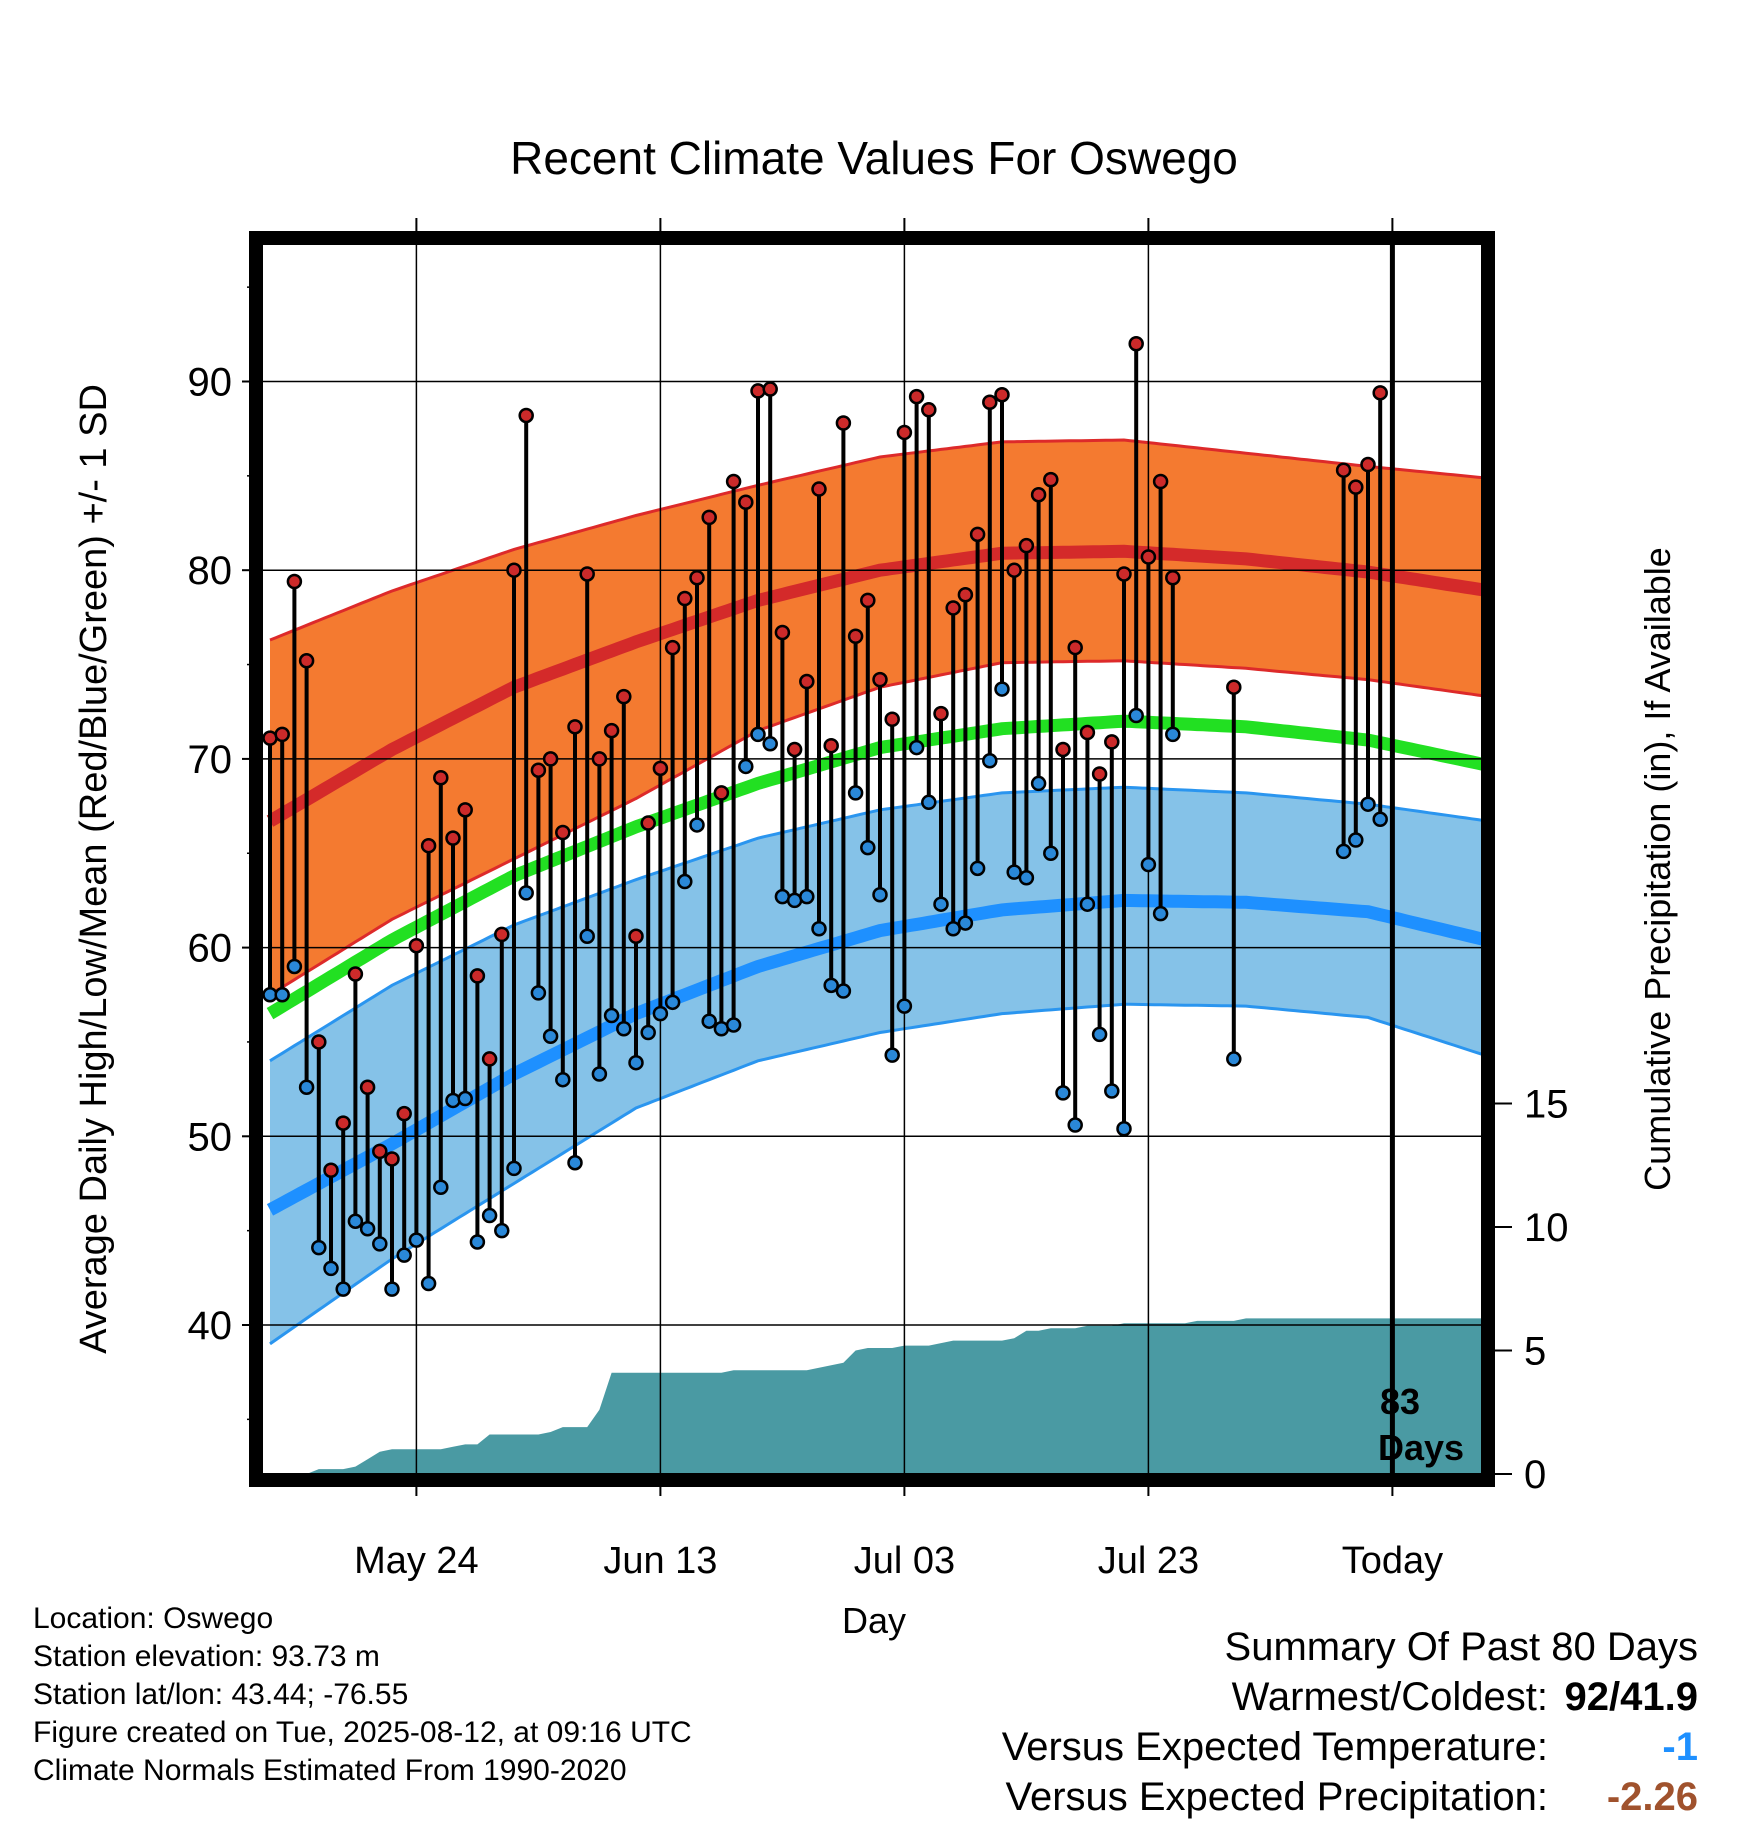 This screenshot has height=1828, width=1748. Describe the element at coordinates (874, 867) in the screenshot. I see `mean-normal-line` at that location.